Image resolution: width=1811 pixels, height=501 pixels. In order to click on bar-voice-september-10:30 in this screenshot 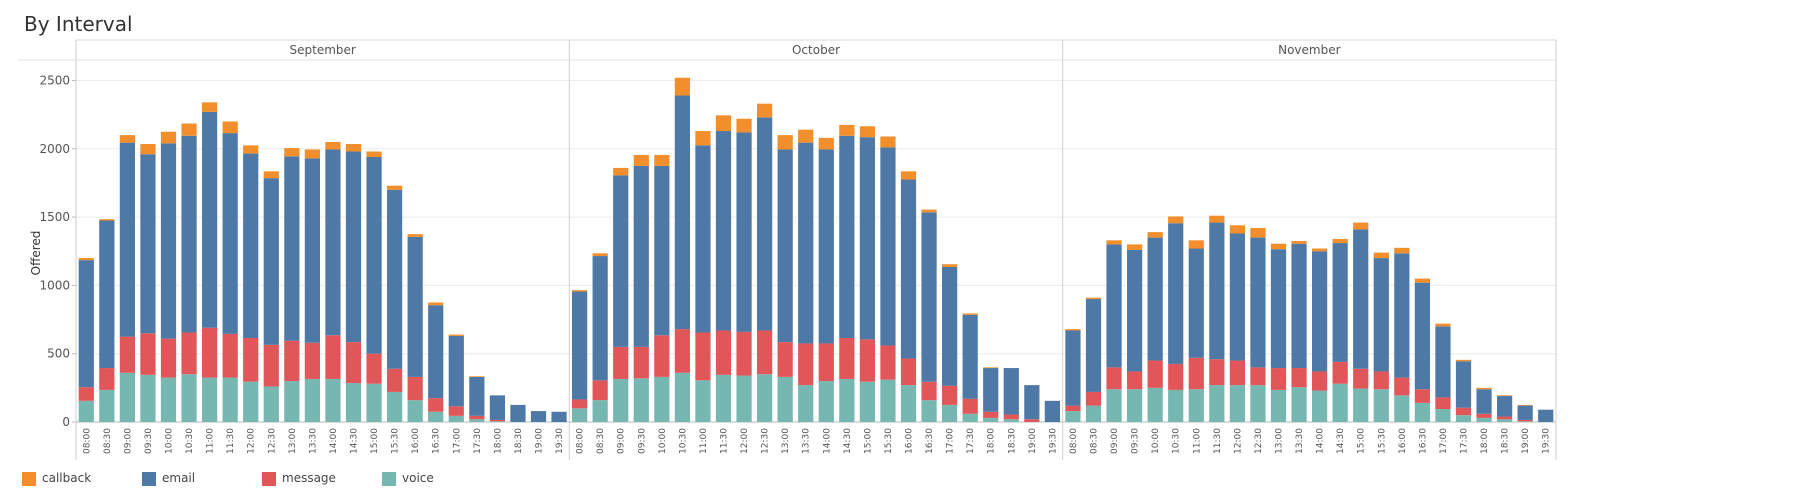, I will do `click(189, 398)`.